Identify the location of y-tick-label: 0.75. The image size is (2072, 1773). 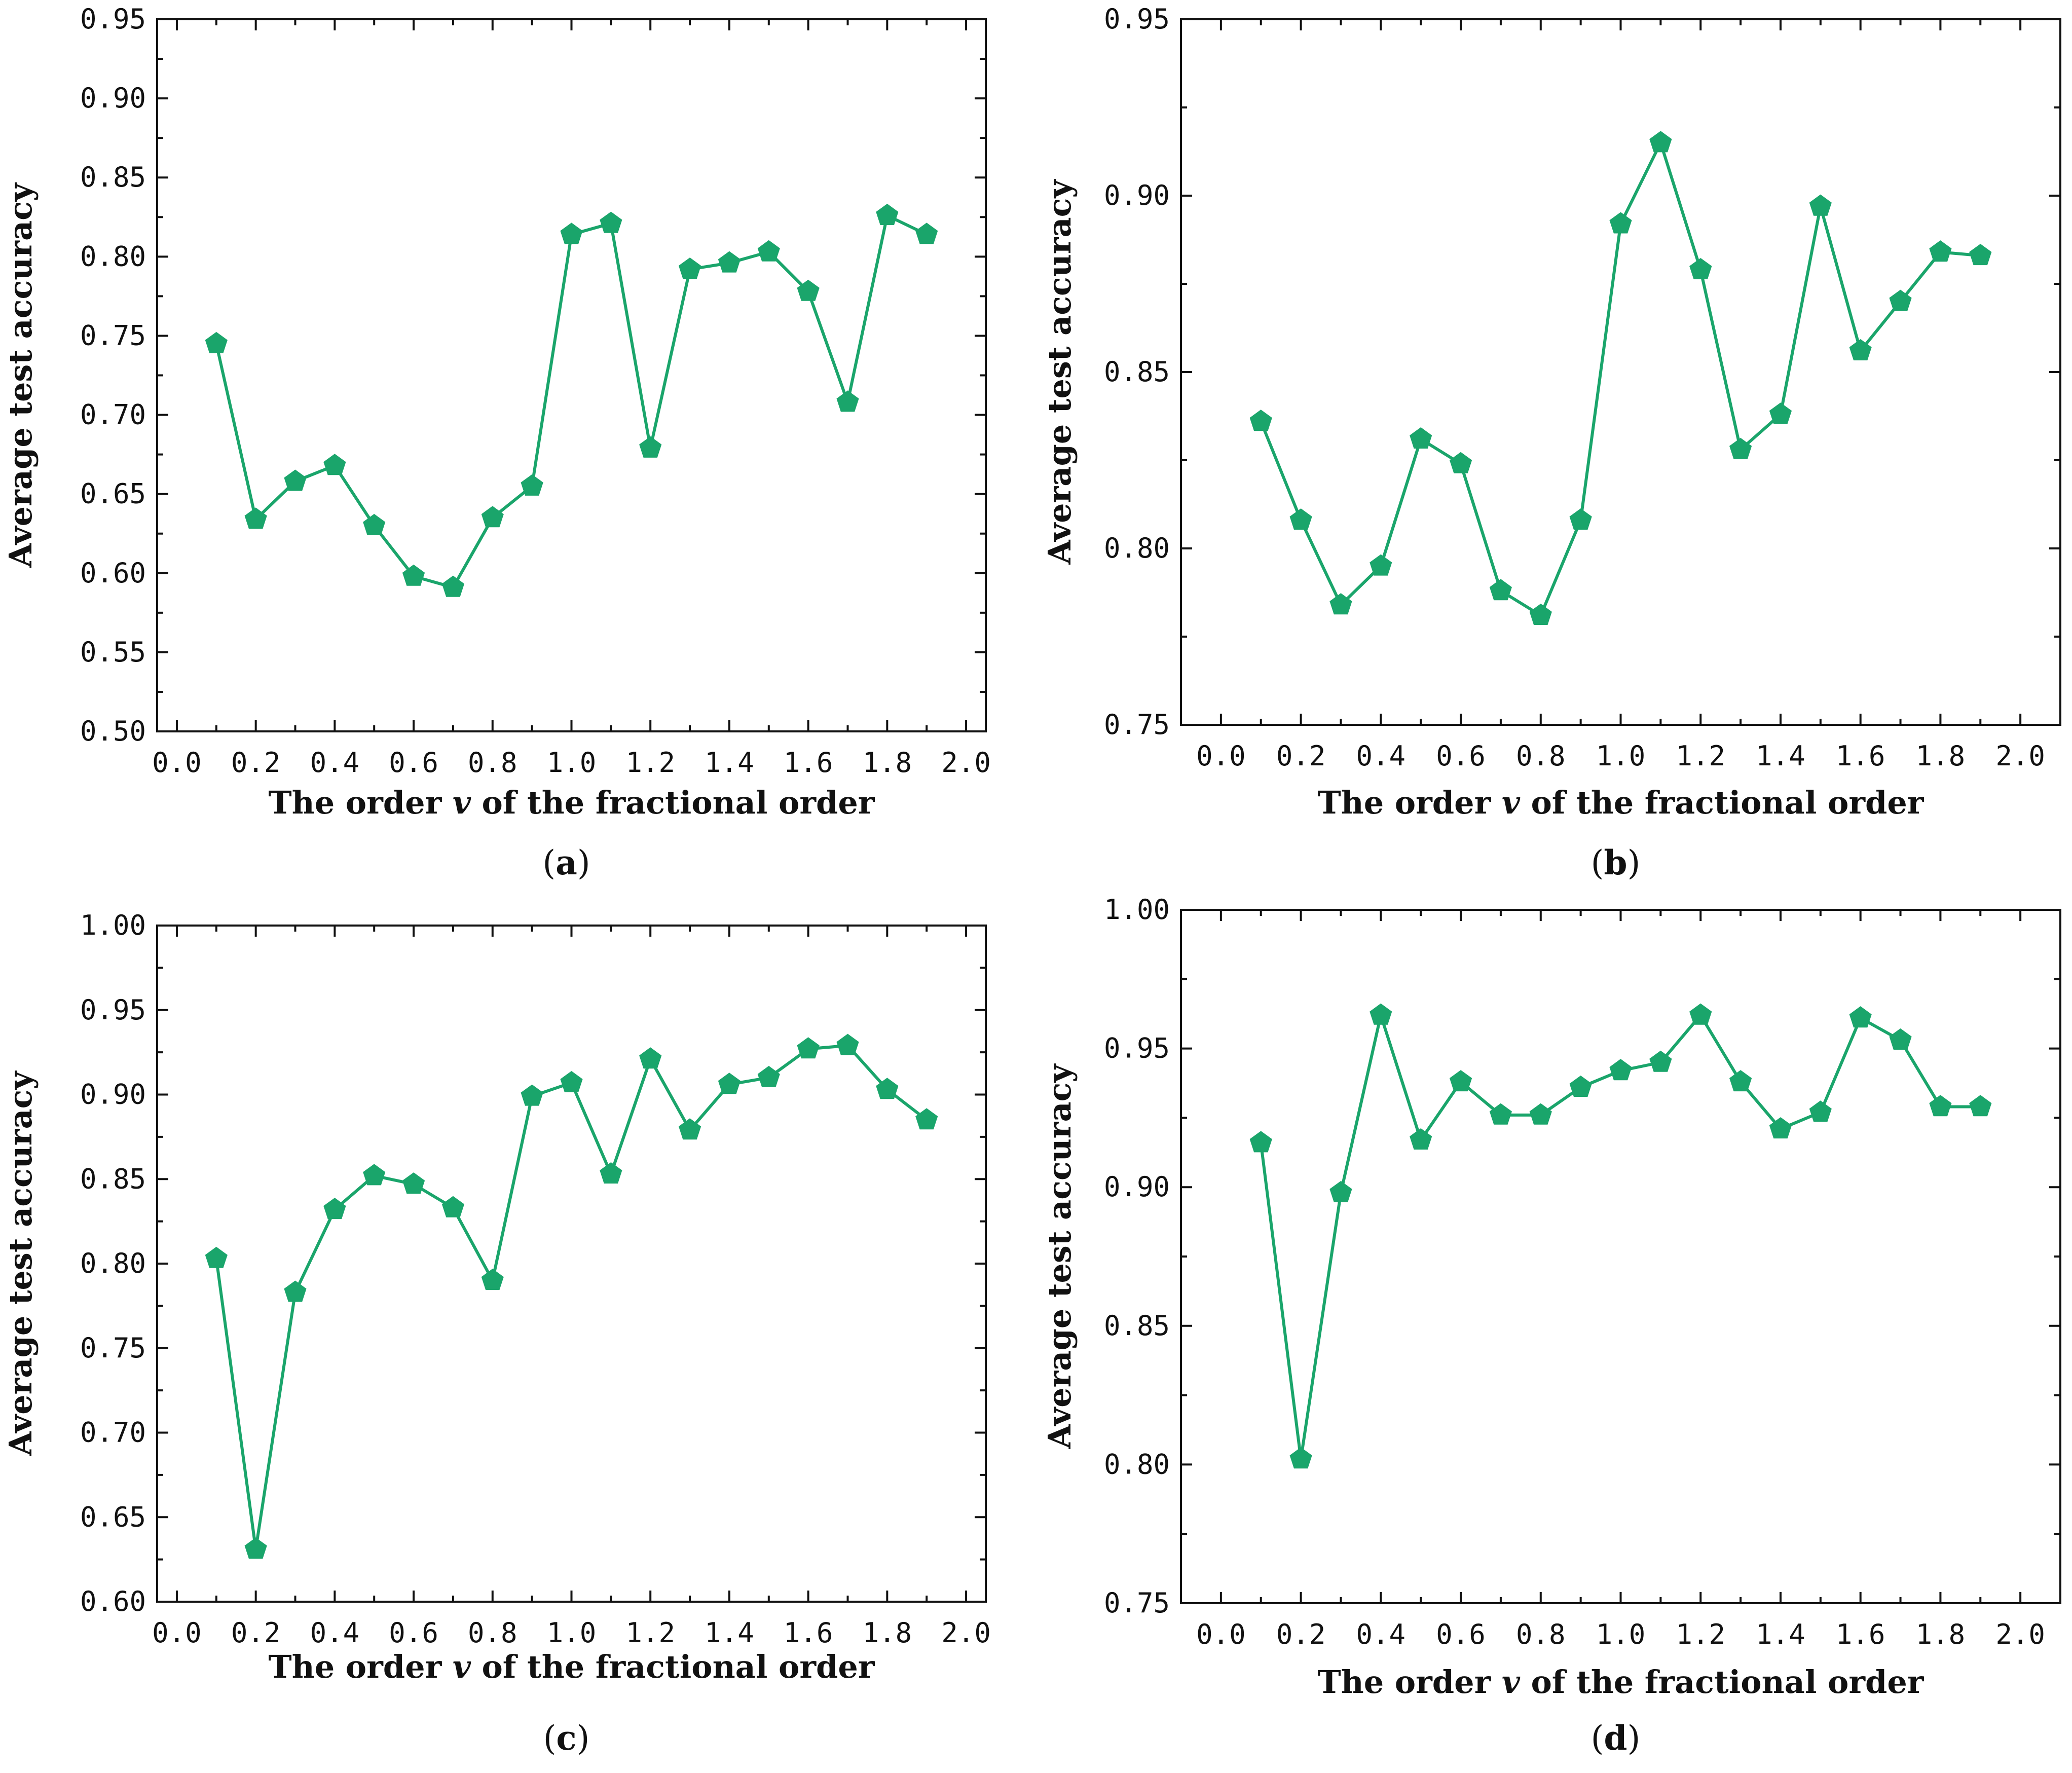
(113, 1348).